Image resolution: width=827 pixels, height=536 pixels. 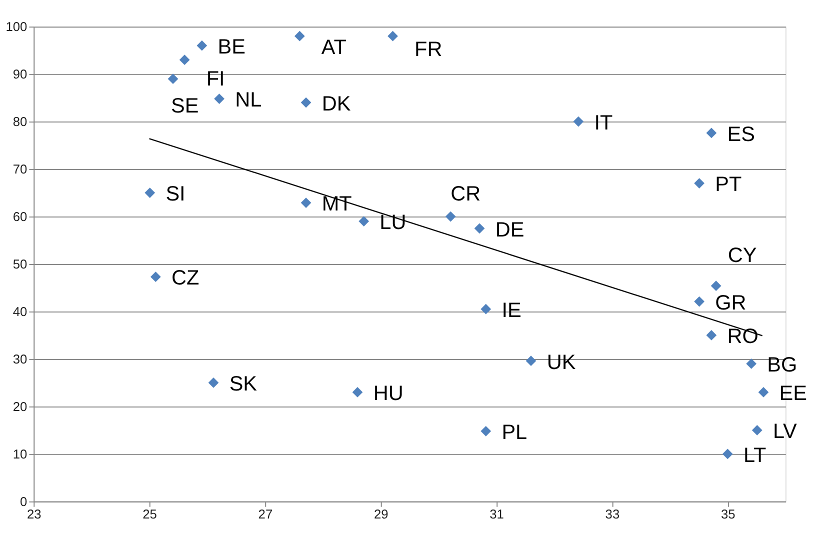 I want to click on annotation: AT, so click(x=334, y=47).